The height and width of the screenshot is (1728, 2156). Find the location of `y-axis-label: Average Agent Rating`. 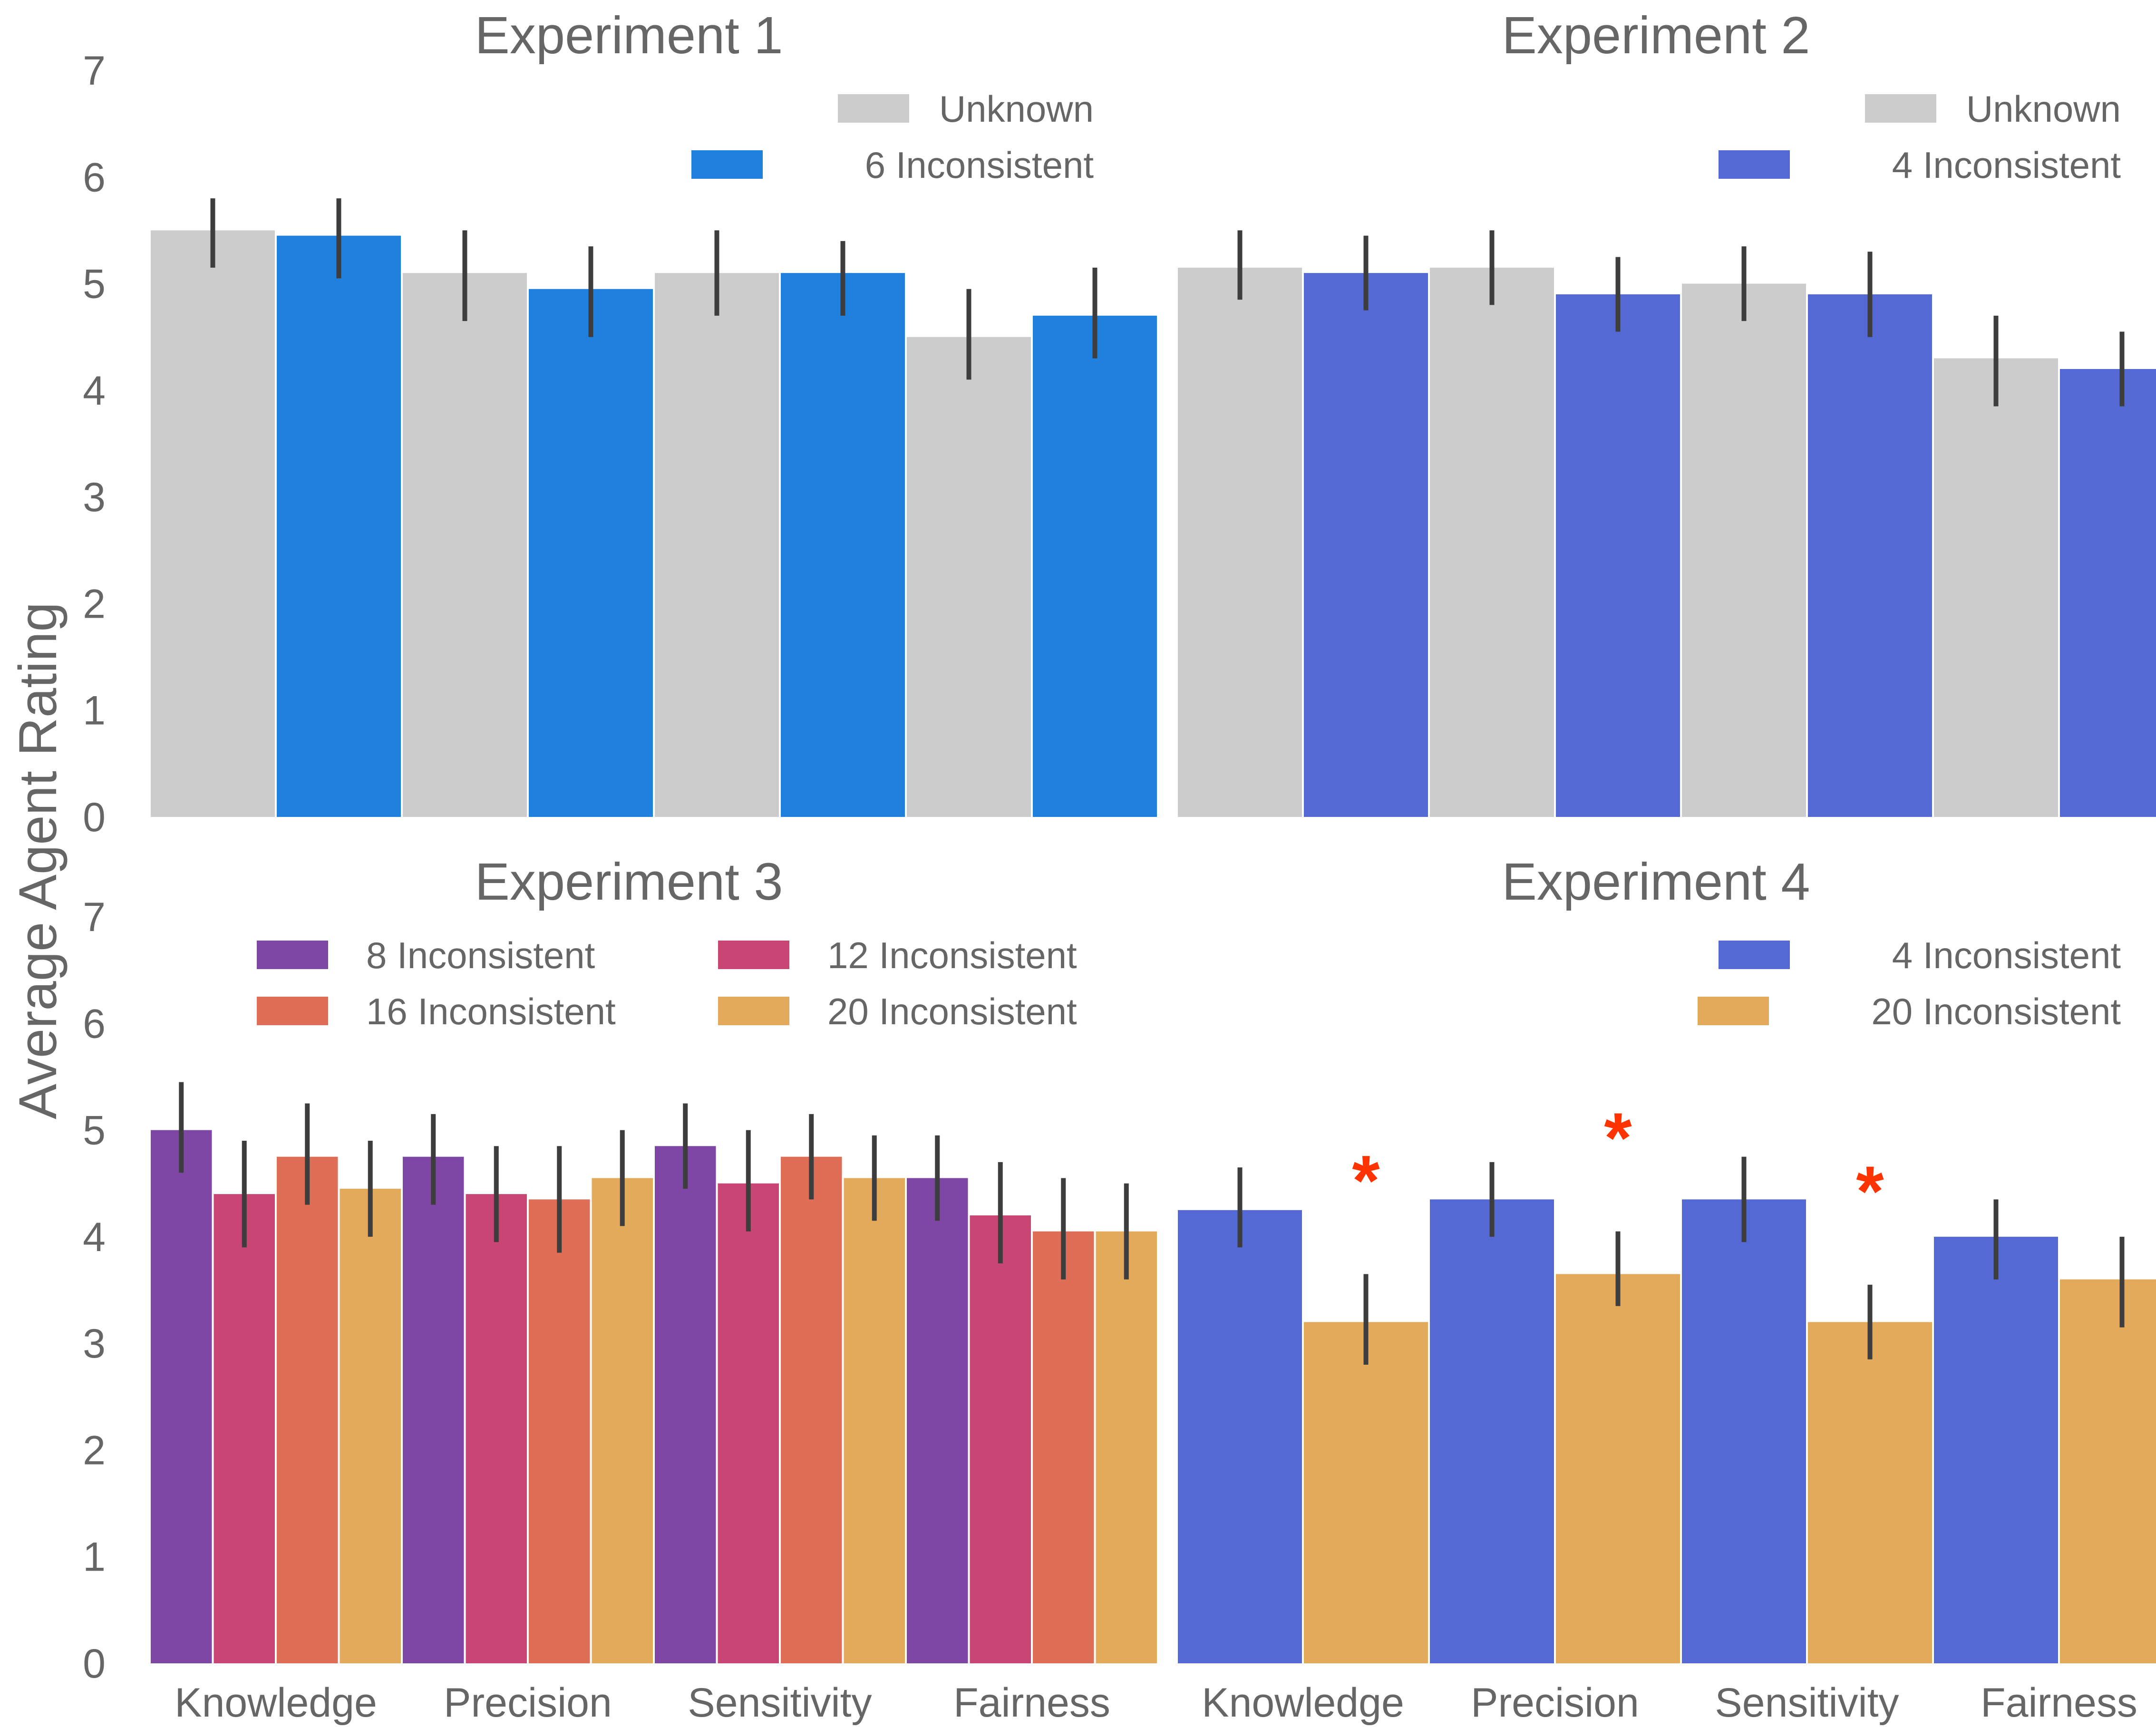

y-axis-label: Average Agent Rating is located at coordinates (38, 860).